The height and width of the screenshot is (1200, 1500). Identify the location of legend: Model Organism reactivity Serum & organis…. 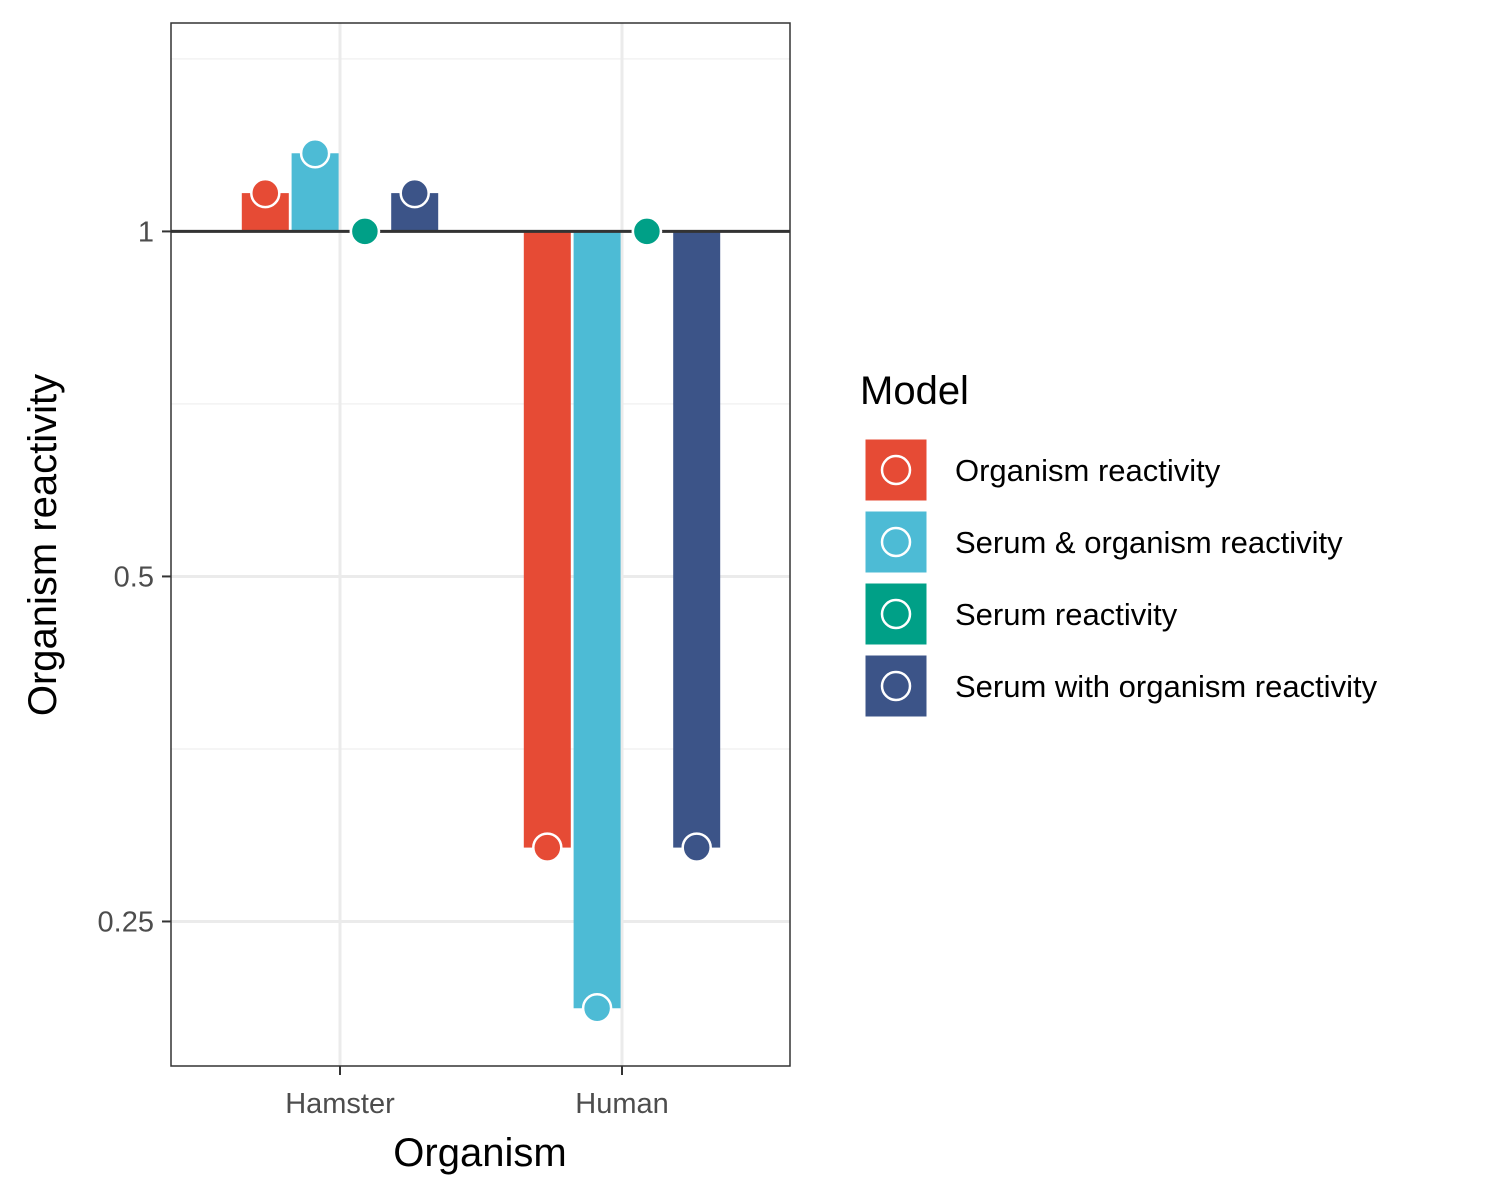
(1119, 543).